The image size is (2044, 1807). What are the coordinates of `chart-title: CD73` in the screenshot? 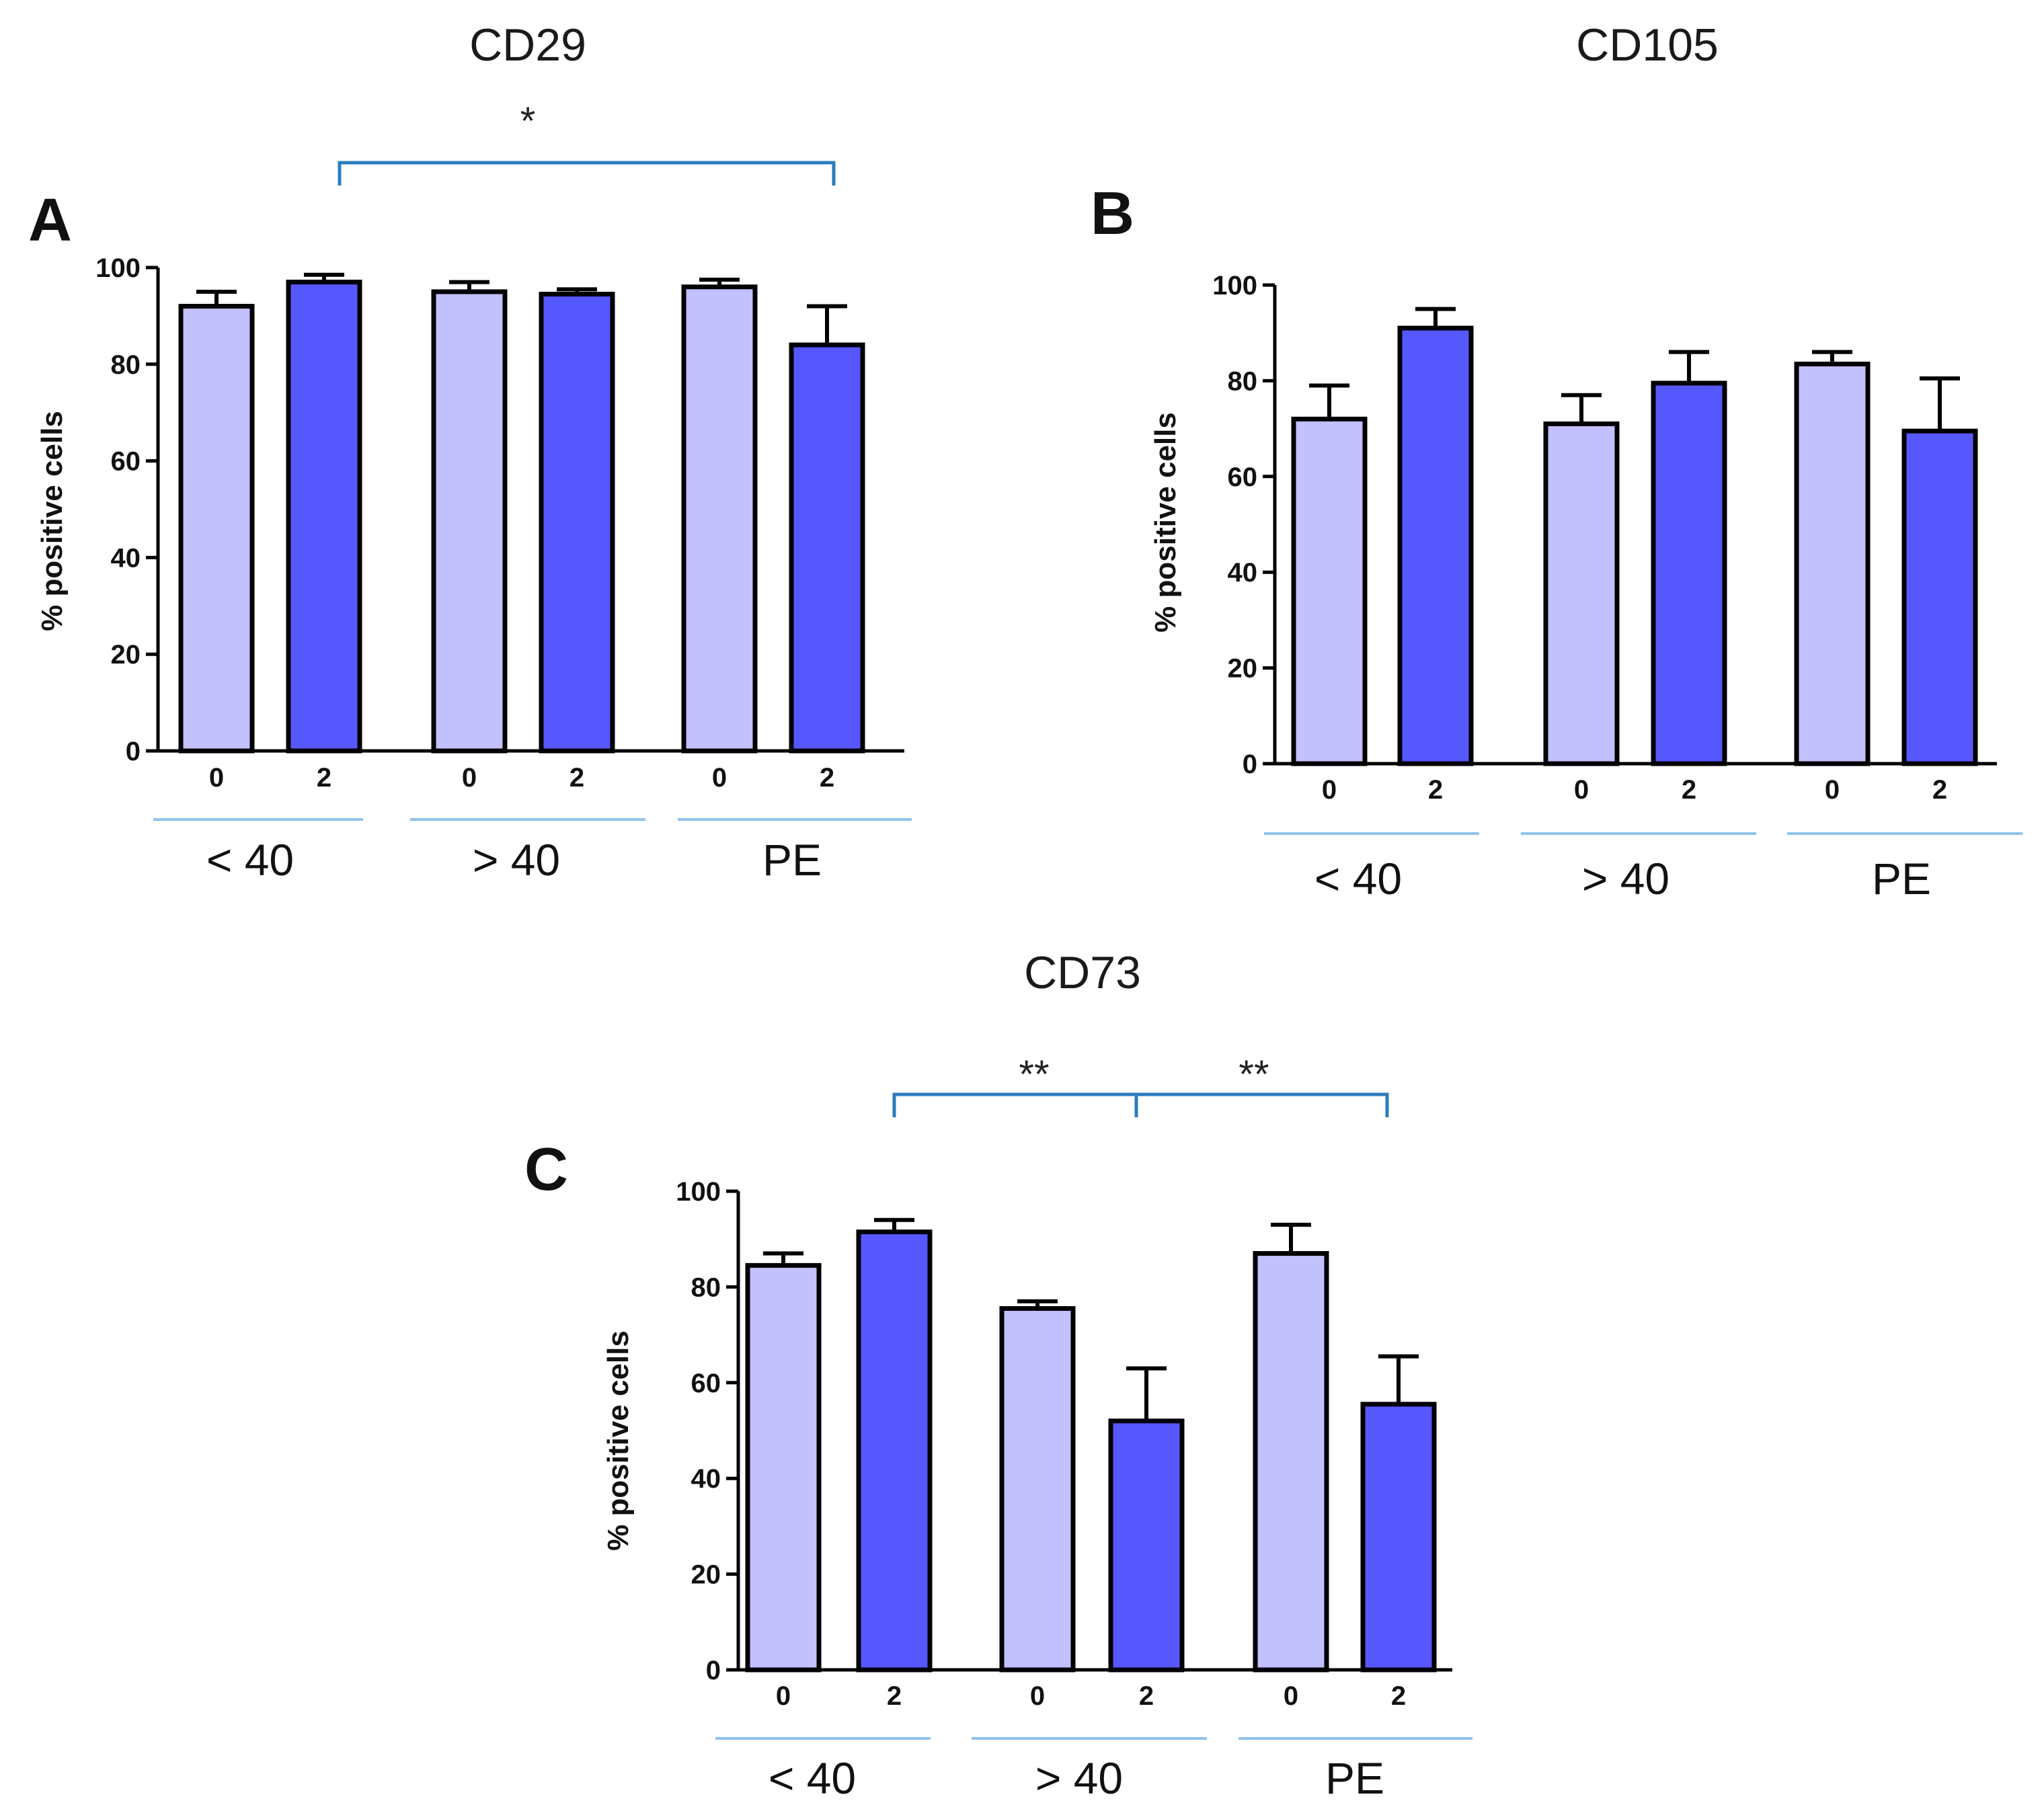 It's located at (1082, 972).